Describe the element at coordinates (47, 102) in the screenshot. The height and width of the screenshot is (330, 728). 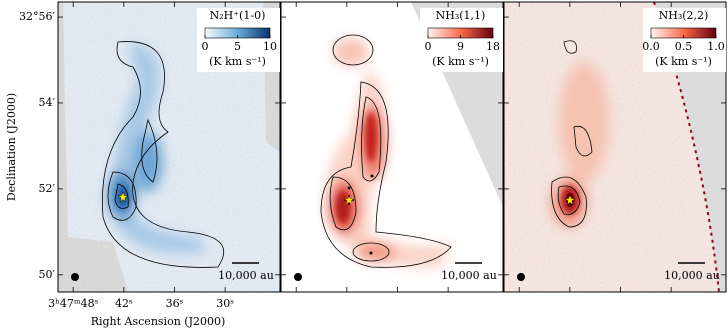
I see `y-tick-label: 54′` at that location.